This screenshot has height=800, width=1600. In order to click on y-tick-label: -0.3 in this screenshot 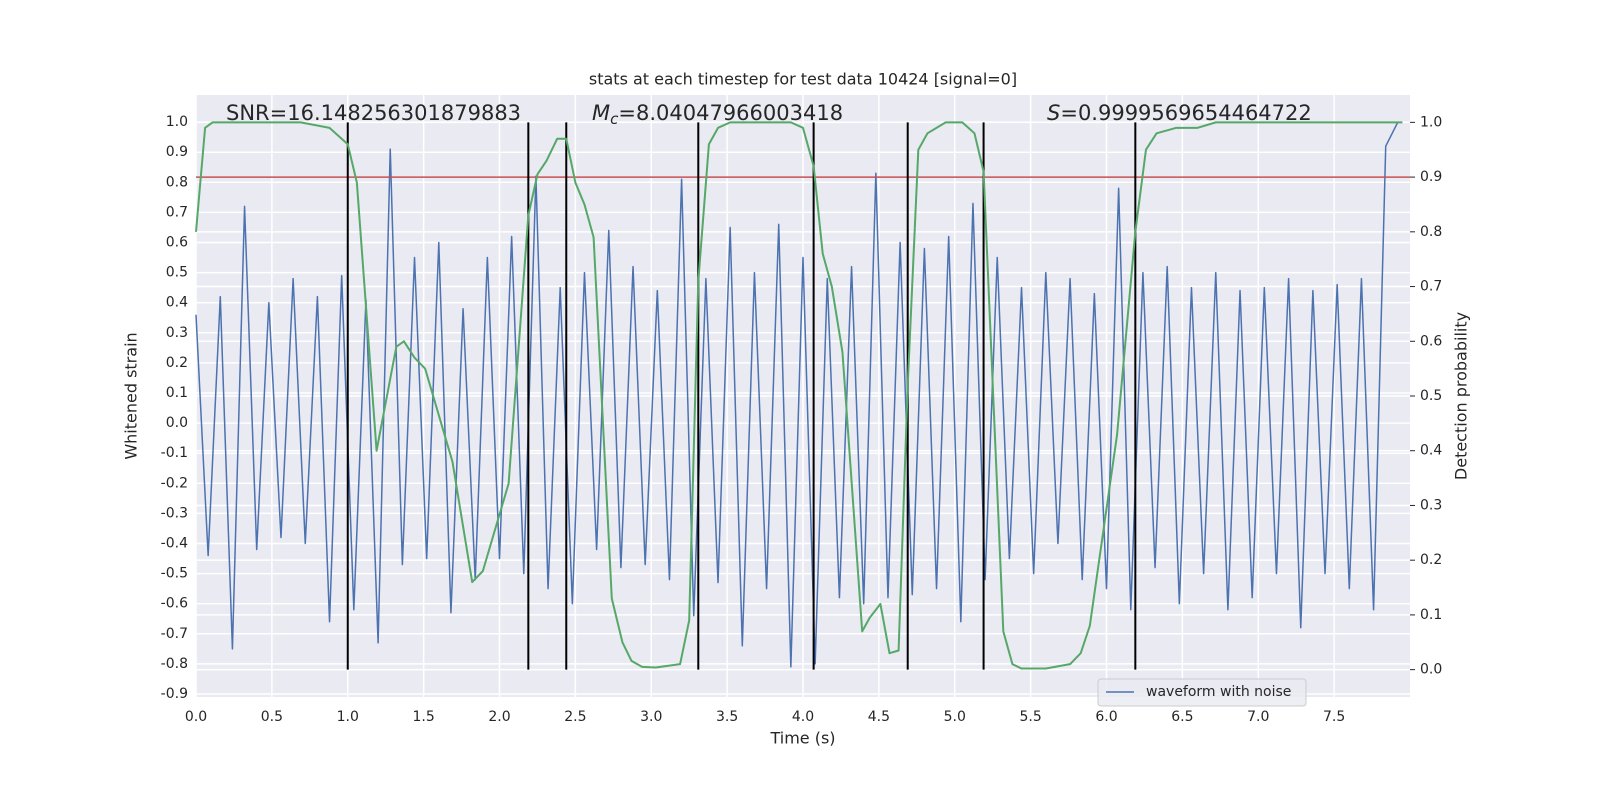, I will do `click(174, 513)`.